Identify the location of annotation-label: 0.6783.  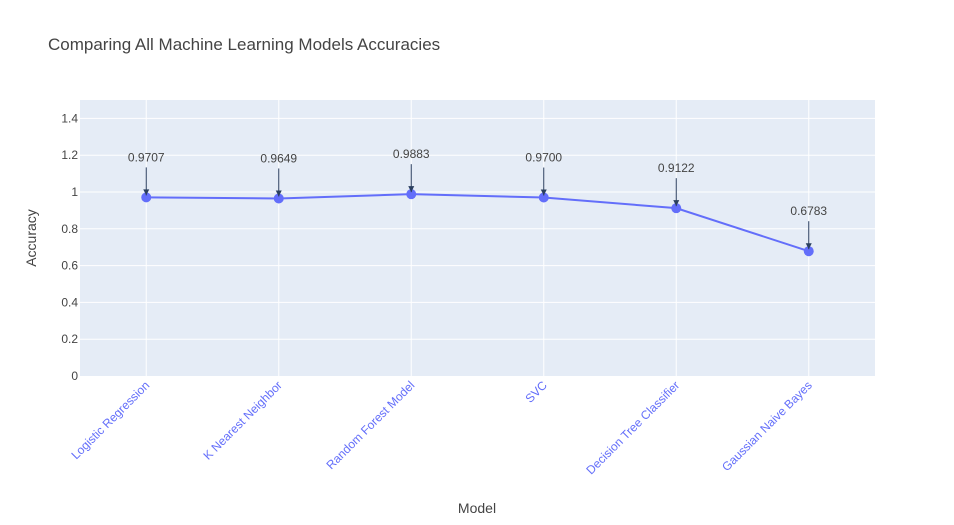
(808, 211).